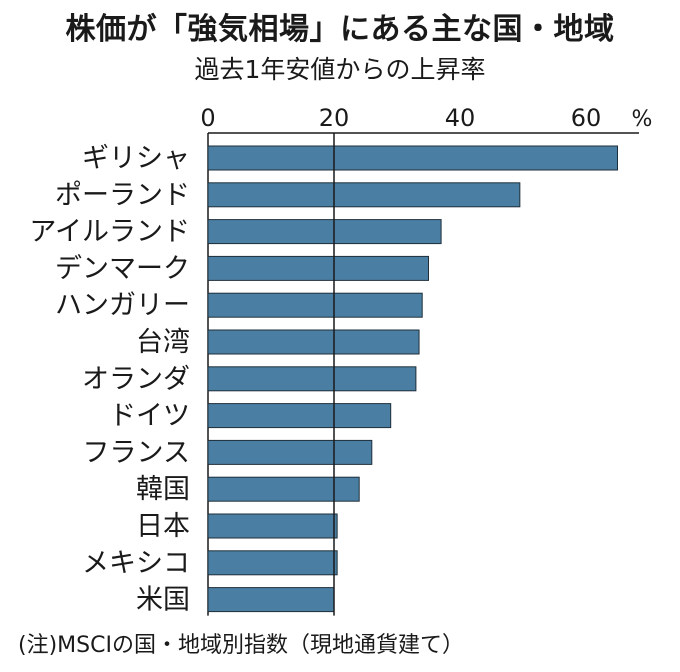 The height and width of the screenshot is (672, 680). What do you see at coordinates (149, 416) in the screenshot?
I see `category-label: ドイツ` at bounding box center [149, 416].